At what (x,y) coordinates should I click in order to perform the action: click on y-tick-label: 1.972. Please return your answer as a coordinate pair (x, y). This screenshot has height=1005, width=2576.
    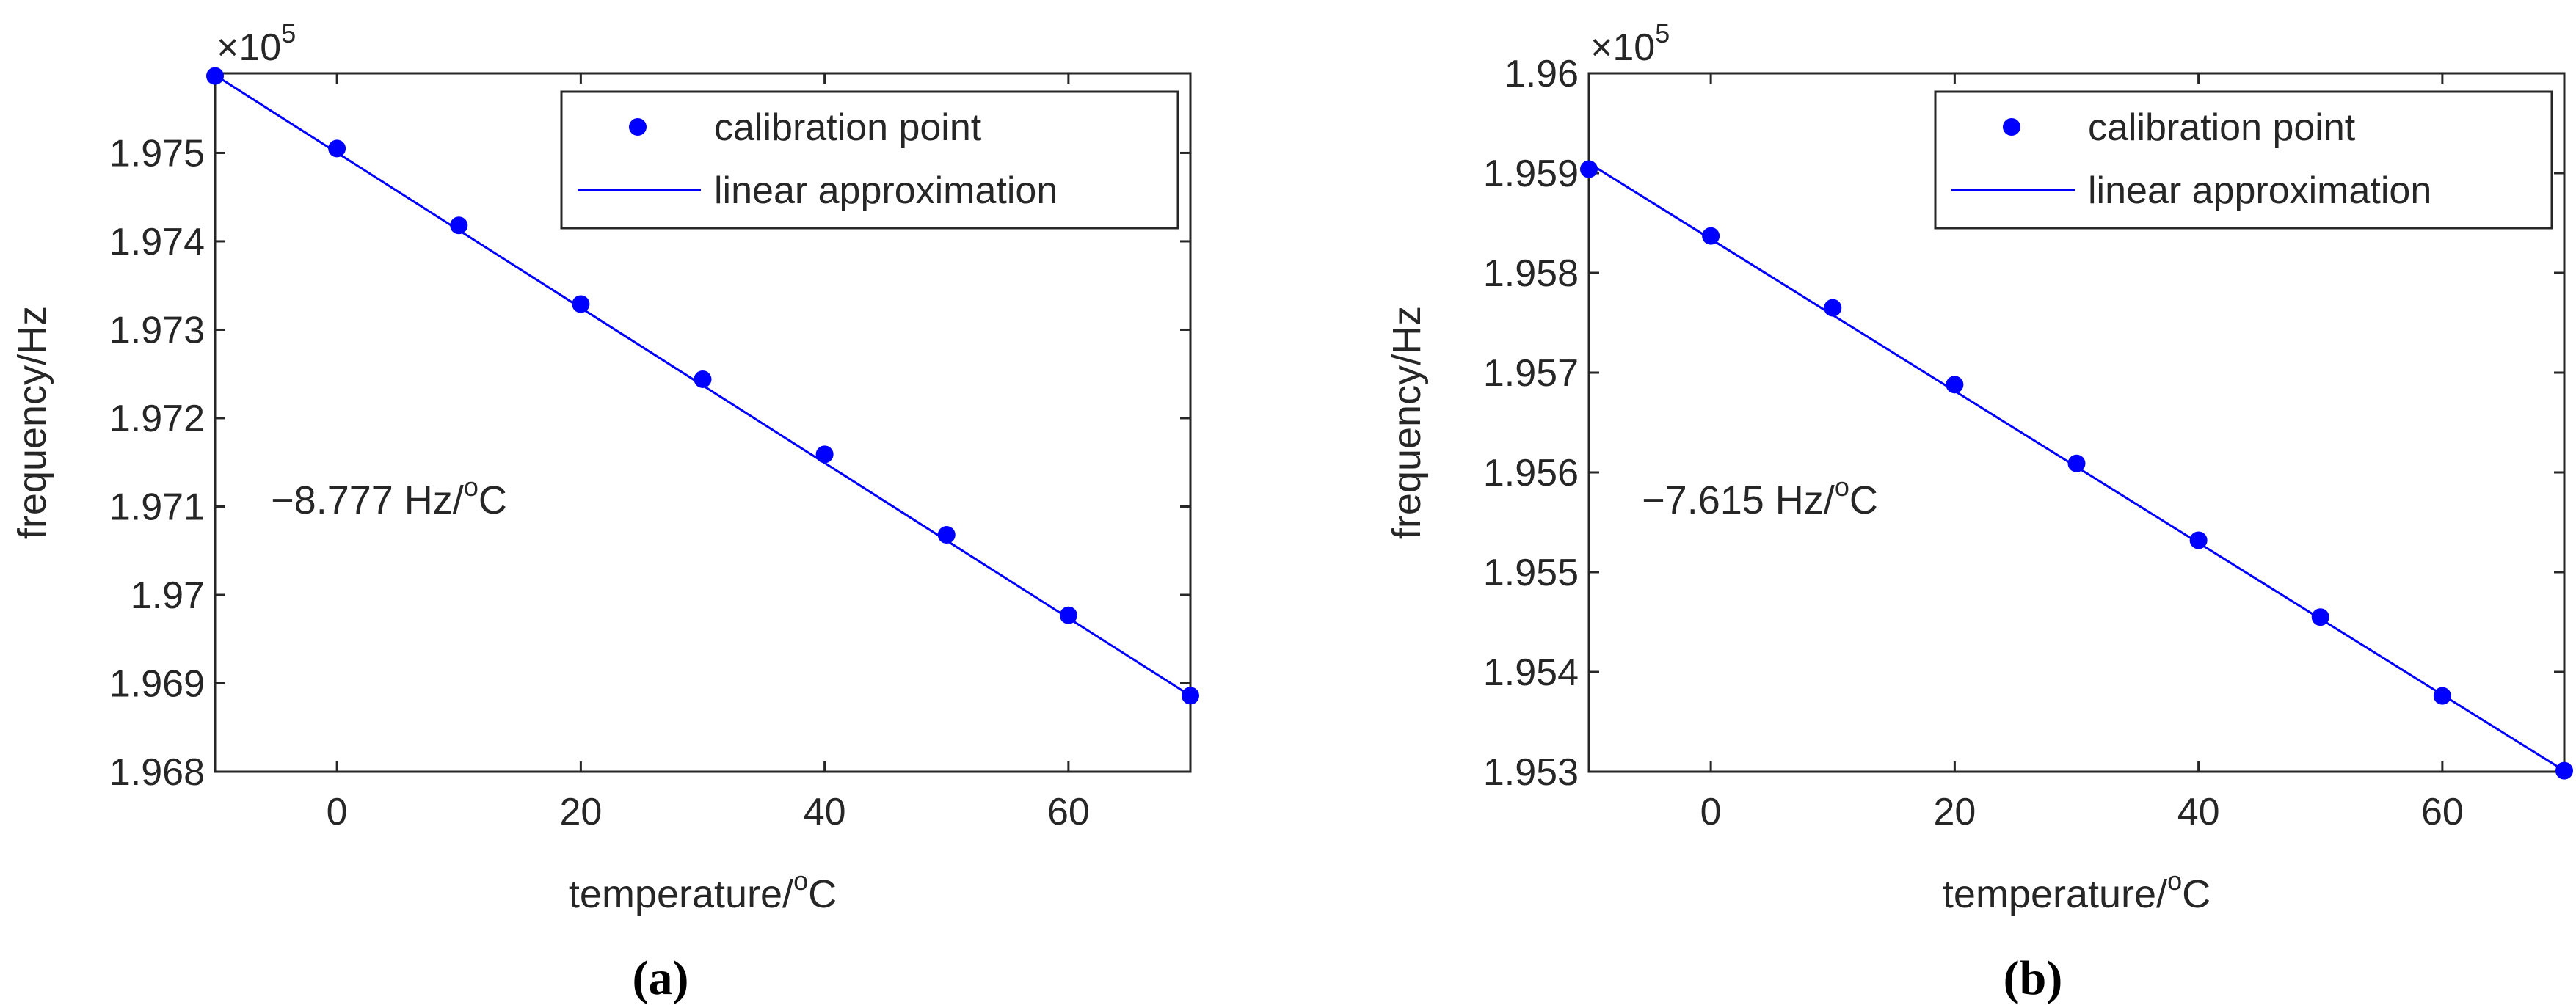
    Looking at the image, I should click on (157, 419).